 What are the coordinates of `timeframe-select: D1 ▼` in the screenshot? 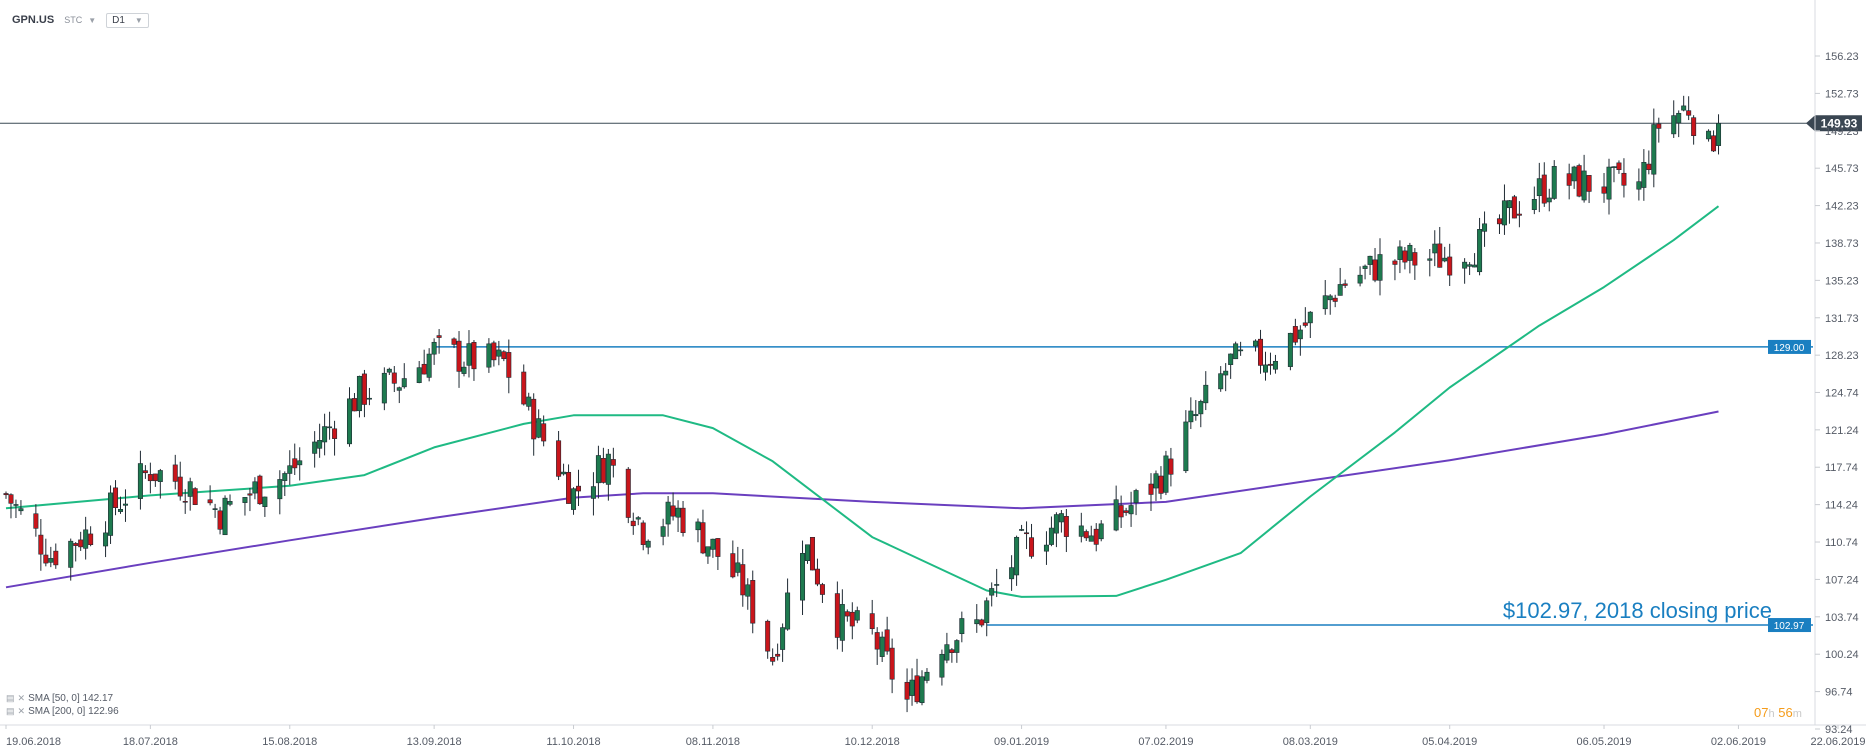 It's located at (127, 20).